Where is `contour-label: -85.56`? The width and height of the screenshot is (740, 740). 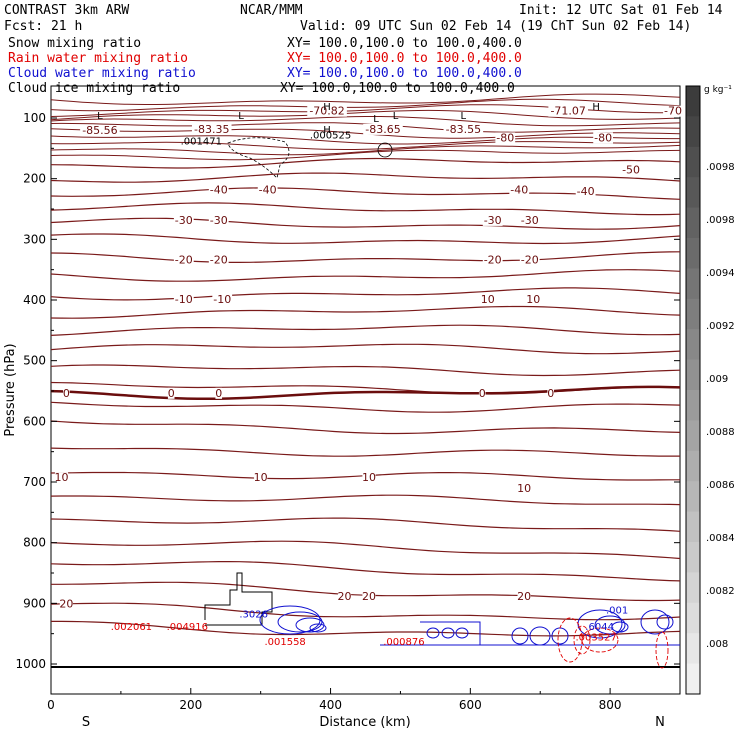 contour-label: -85.56 is located at coordinates (99, 130).